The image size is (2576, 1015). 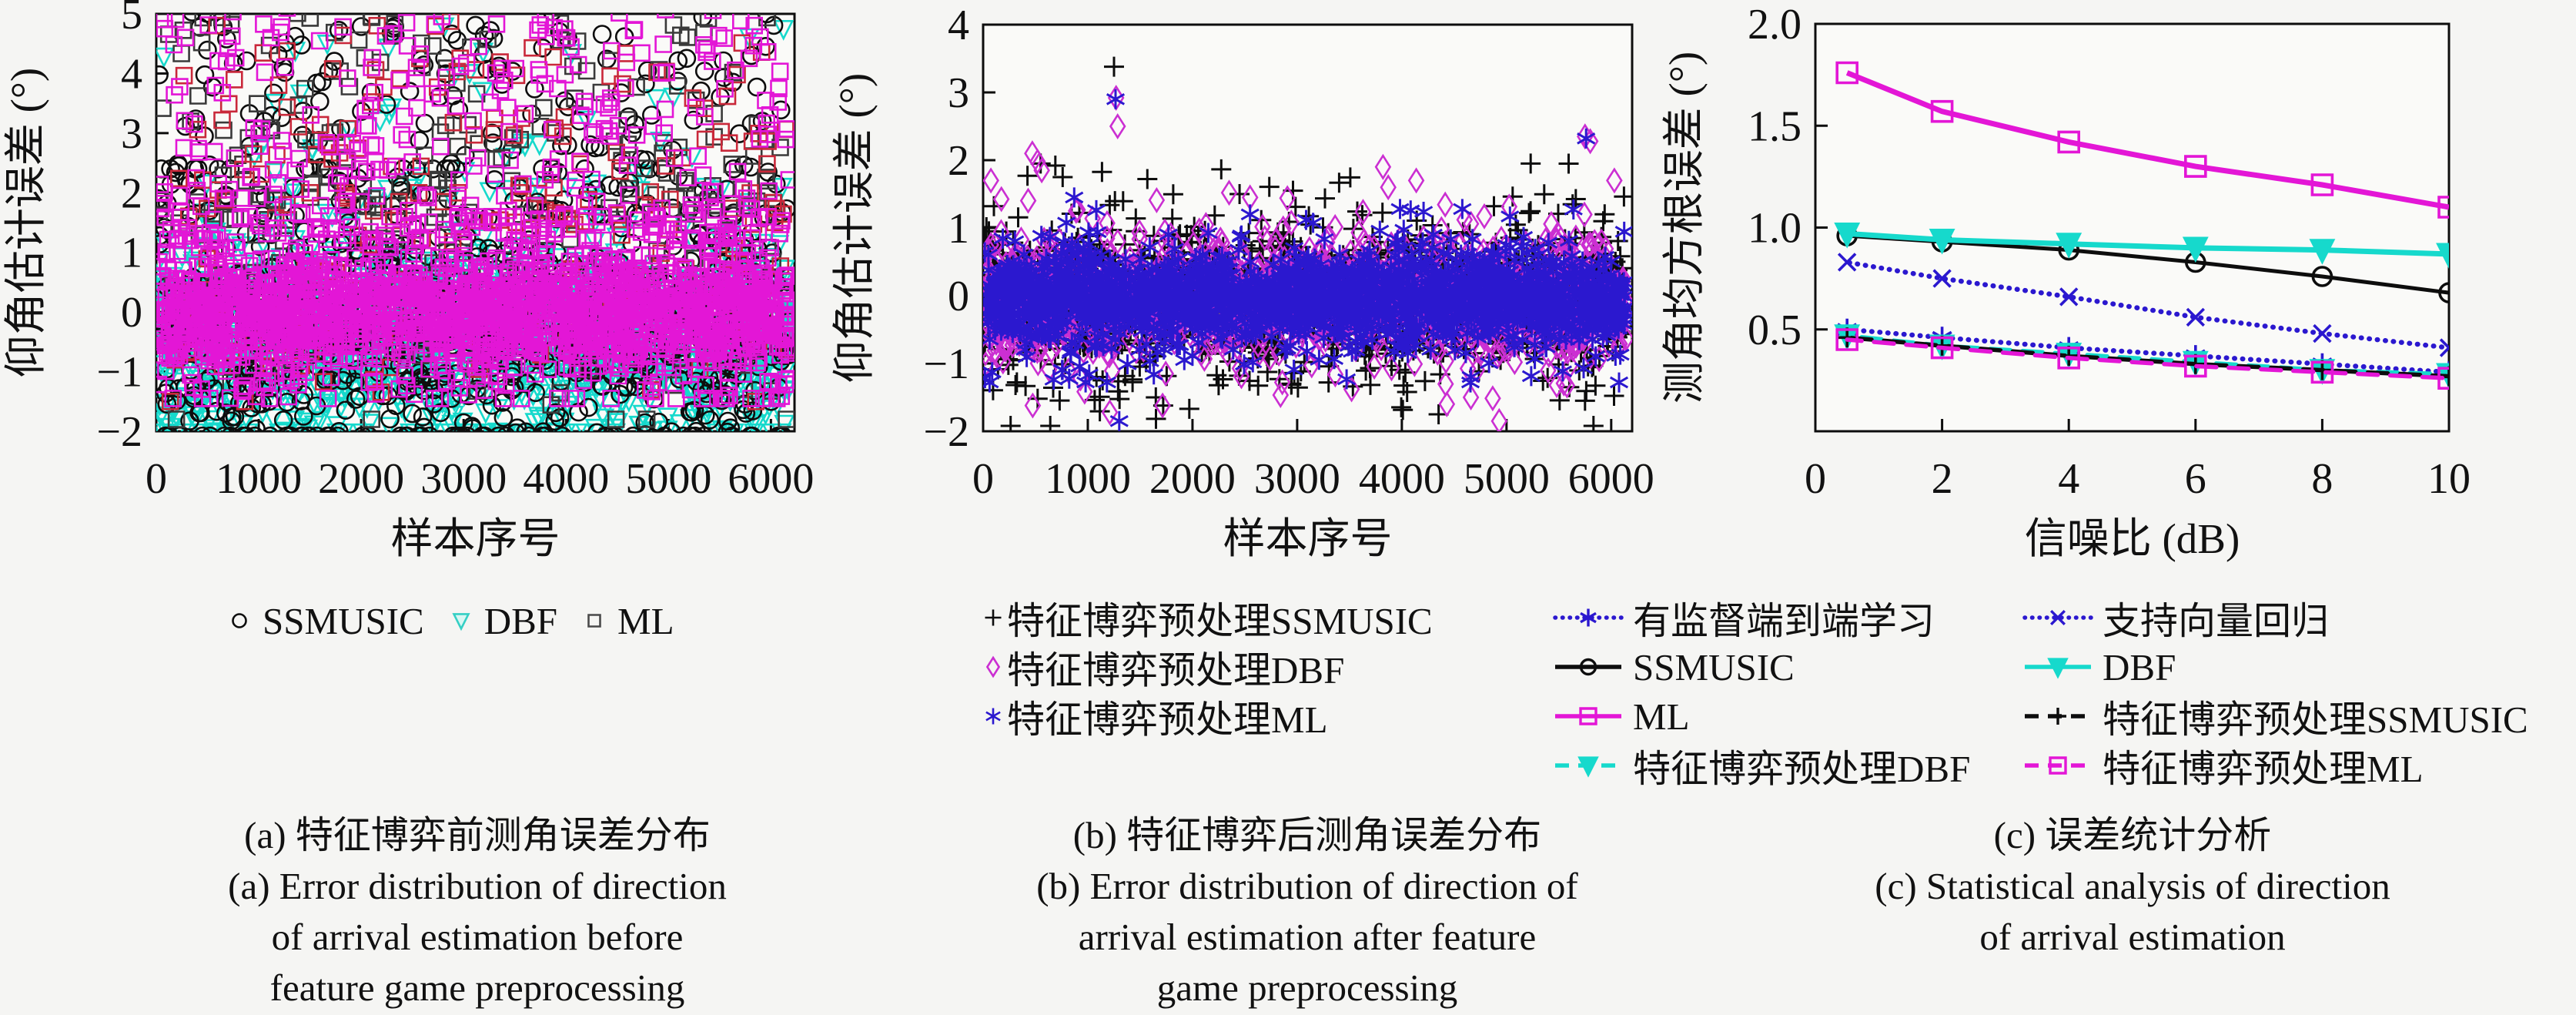 I want to click on line-dashed, so click(x=2147, y=359).